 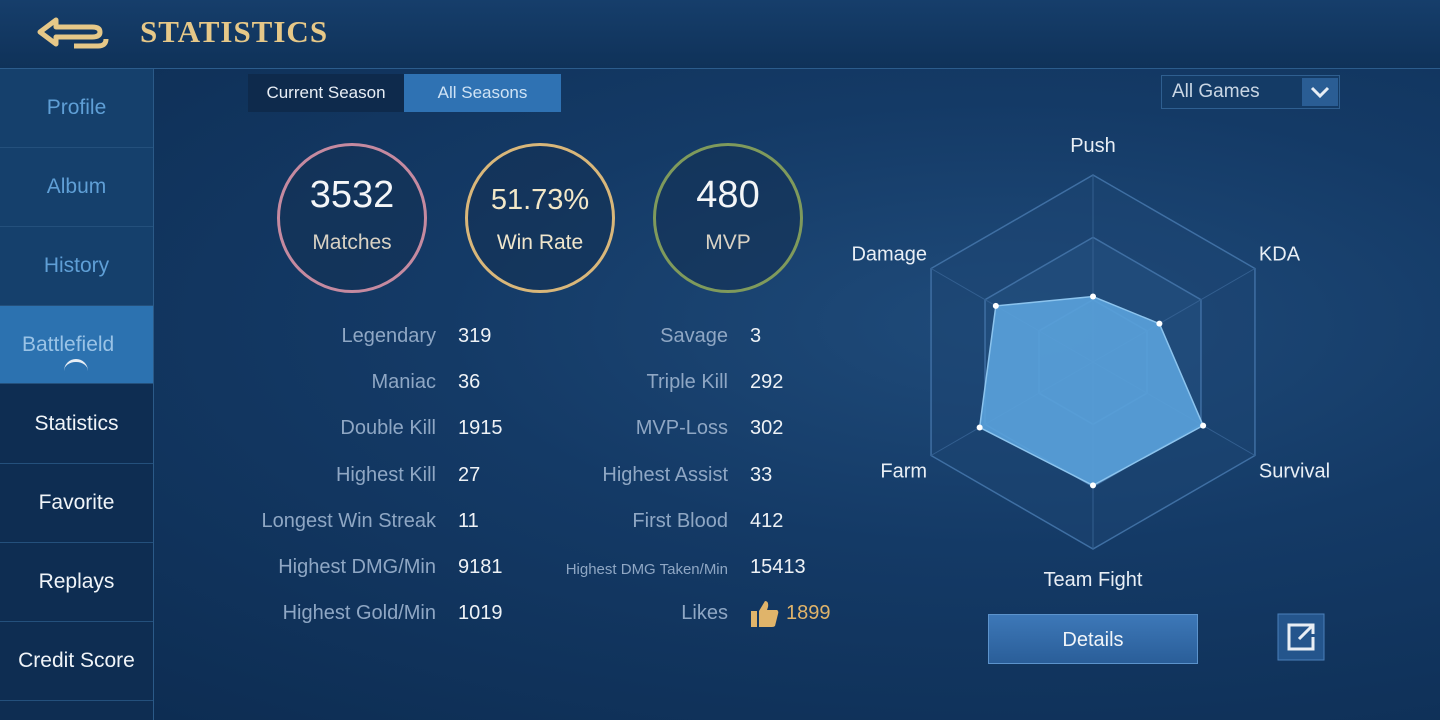 What do you see at coordinates (72, 32) in the screenshot?
I see `back-button` at bounding box center [72, 32].